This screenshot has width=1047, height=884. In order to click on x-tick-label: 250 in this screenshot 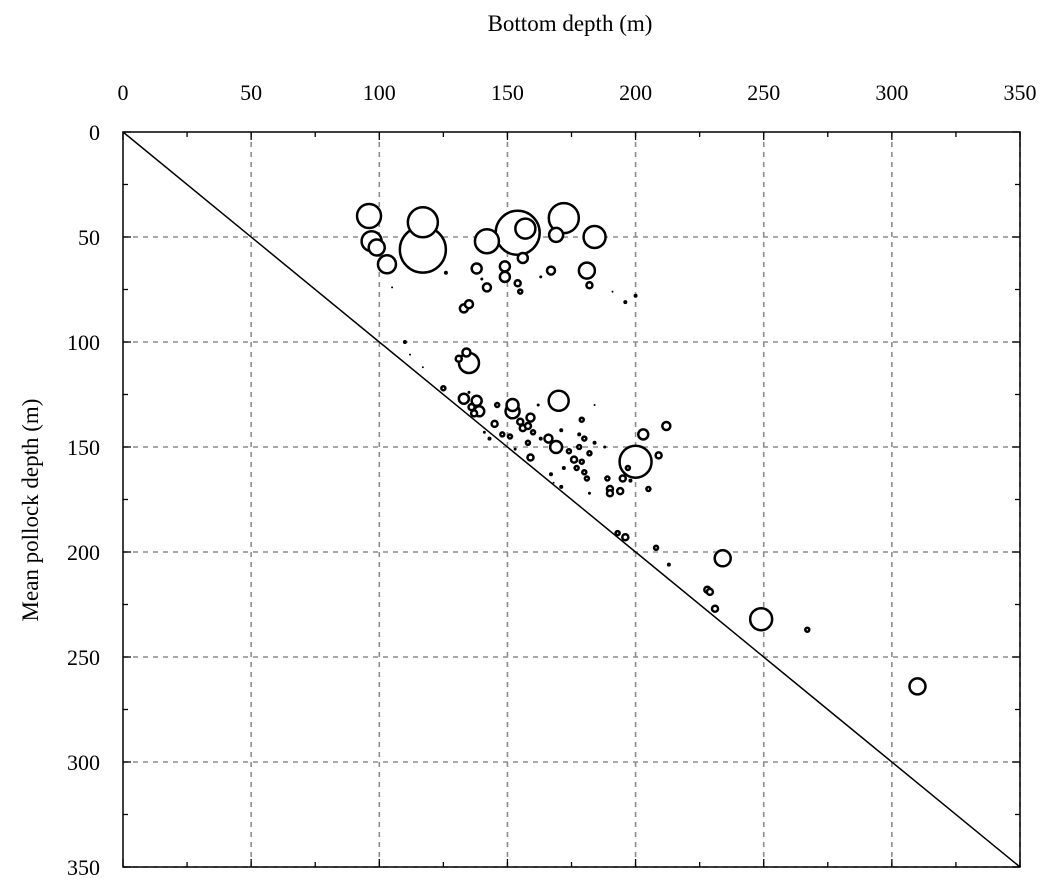, I will do `click(763, 92)`.